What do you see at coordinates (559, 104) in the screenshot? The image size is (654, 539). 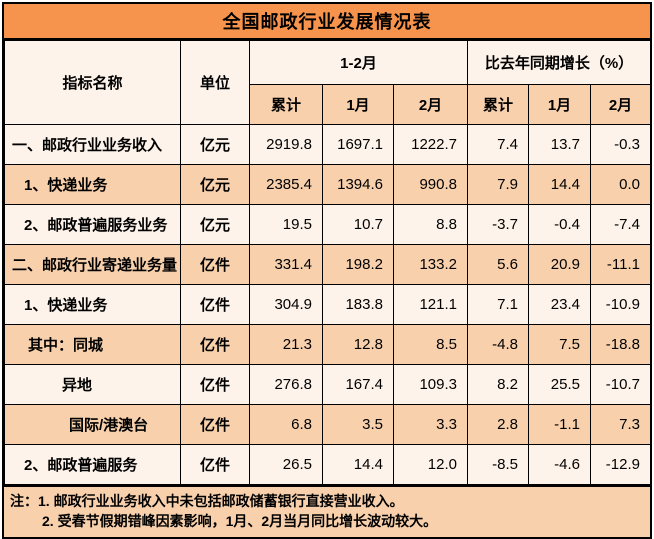 I see `col-header-growth-jan: 1月` at bounding box center [559, 104].